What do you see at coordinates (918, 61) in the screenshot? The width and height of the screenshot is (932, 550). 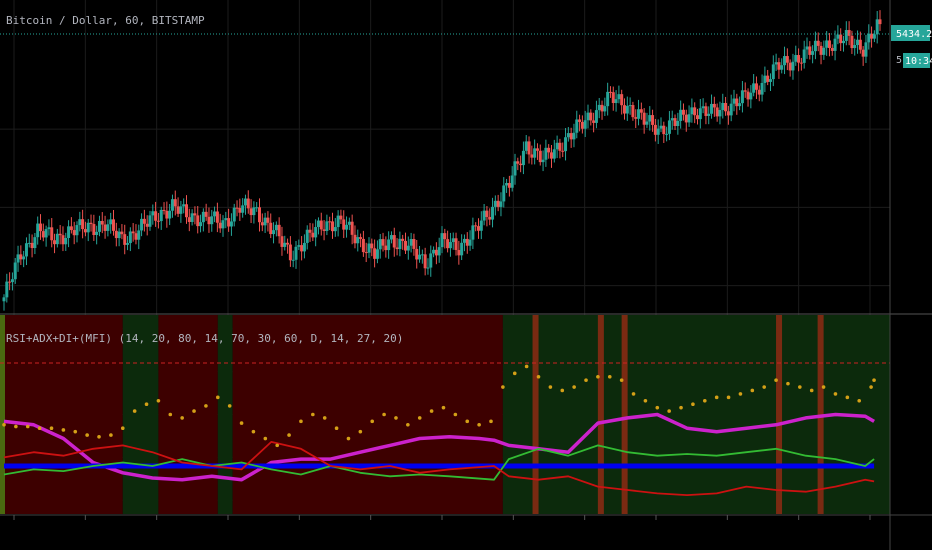 I see `countdown-value: 10:34` at bounding box center [918, 61].